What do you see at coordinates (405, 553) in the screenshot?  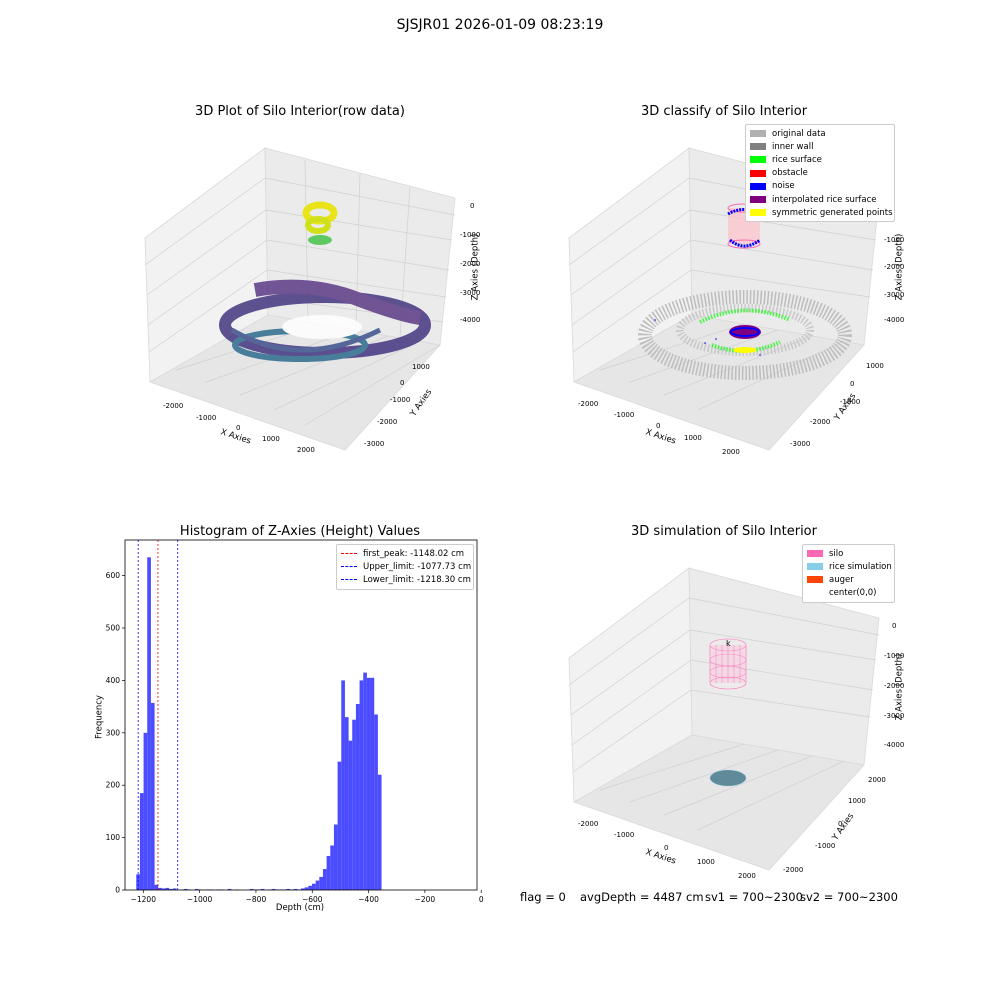 I see `histogram-legend-item: first_peak: -1148.02 cm` at bounding box center [405, 553].